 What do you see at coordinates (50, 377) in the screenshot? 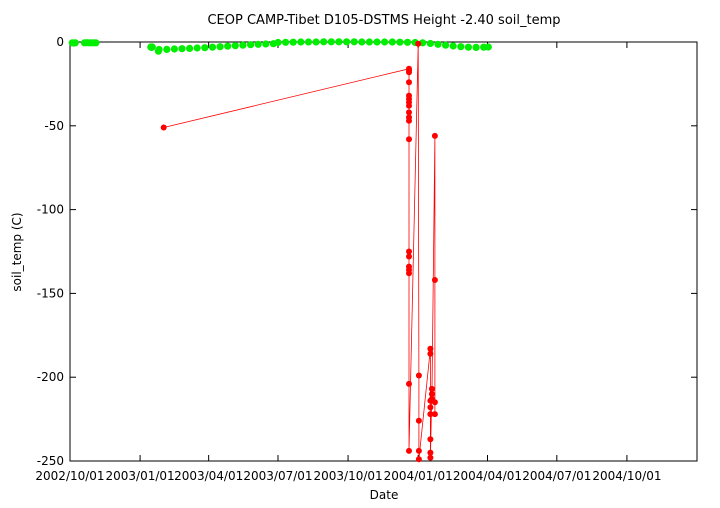
I see `y-tick-label: -200` at bounding box center [50, 377].